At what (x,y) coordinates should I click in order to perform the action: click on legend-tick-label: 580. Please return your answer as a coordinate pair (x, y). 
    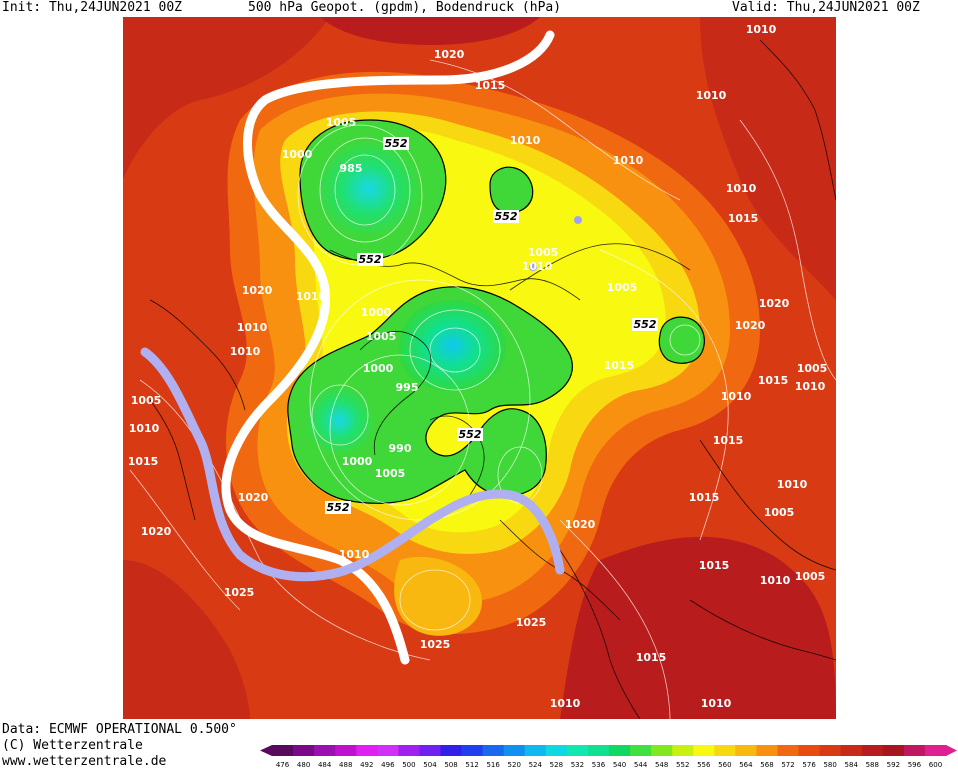
    Looking at the image, I should click on (829, 765).